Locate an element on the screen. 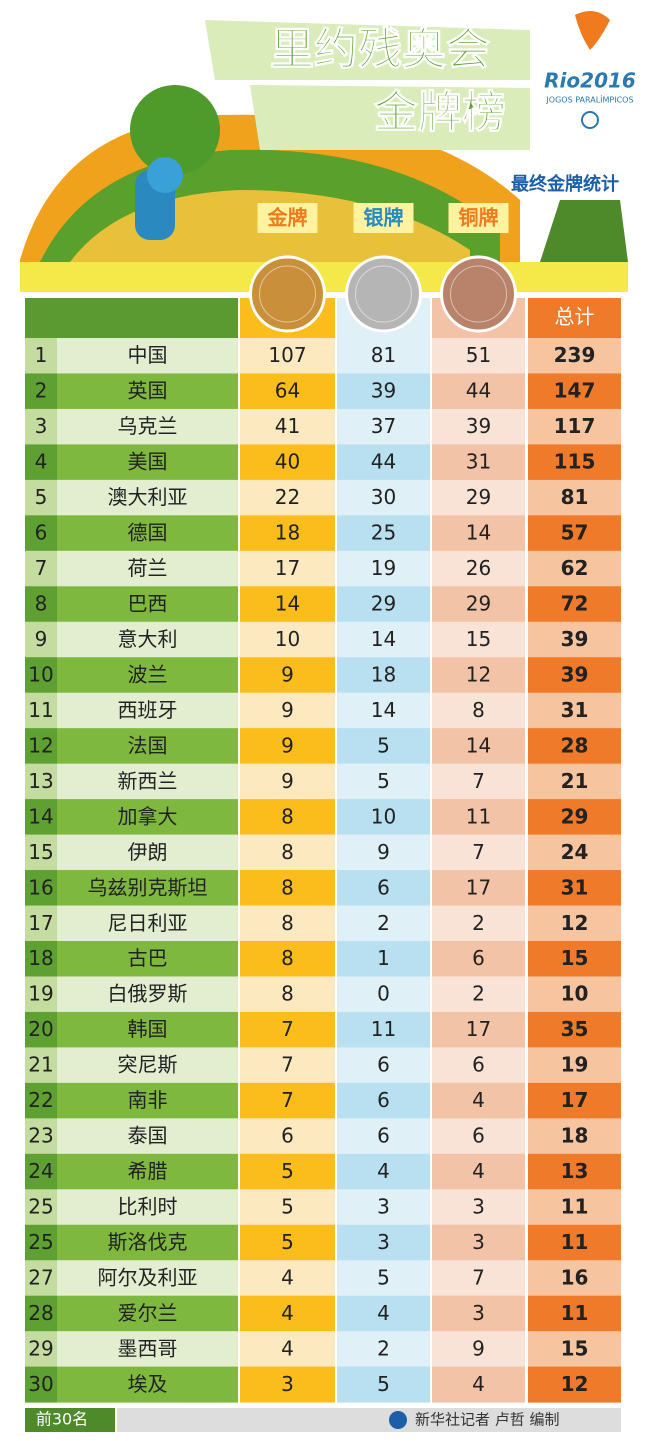  rank: 21 is located at coordinates (40, 1065).